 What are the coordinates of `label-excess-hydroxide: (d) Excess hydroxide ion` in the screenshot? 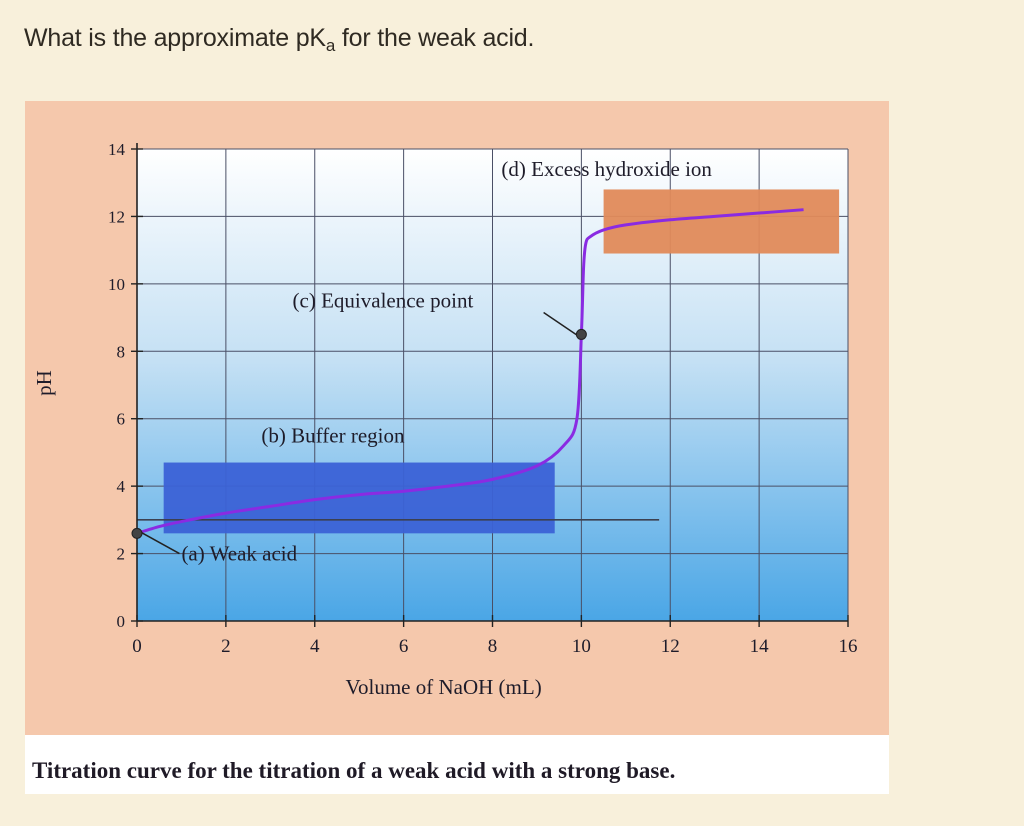 It's located at (606, 169).